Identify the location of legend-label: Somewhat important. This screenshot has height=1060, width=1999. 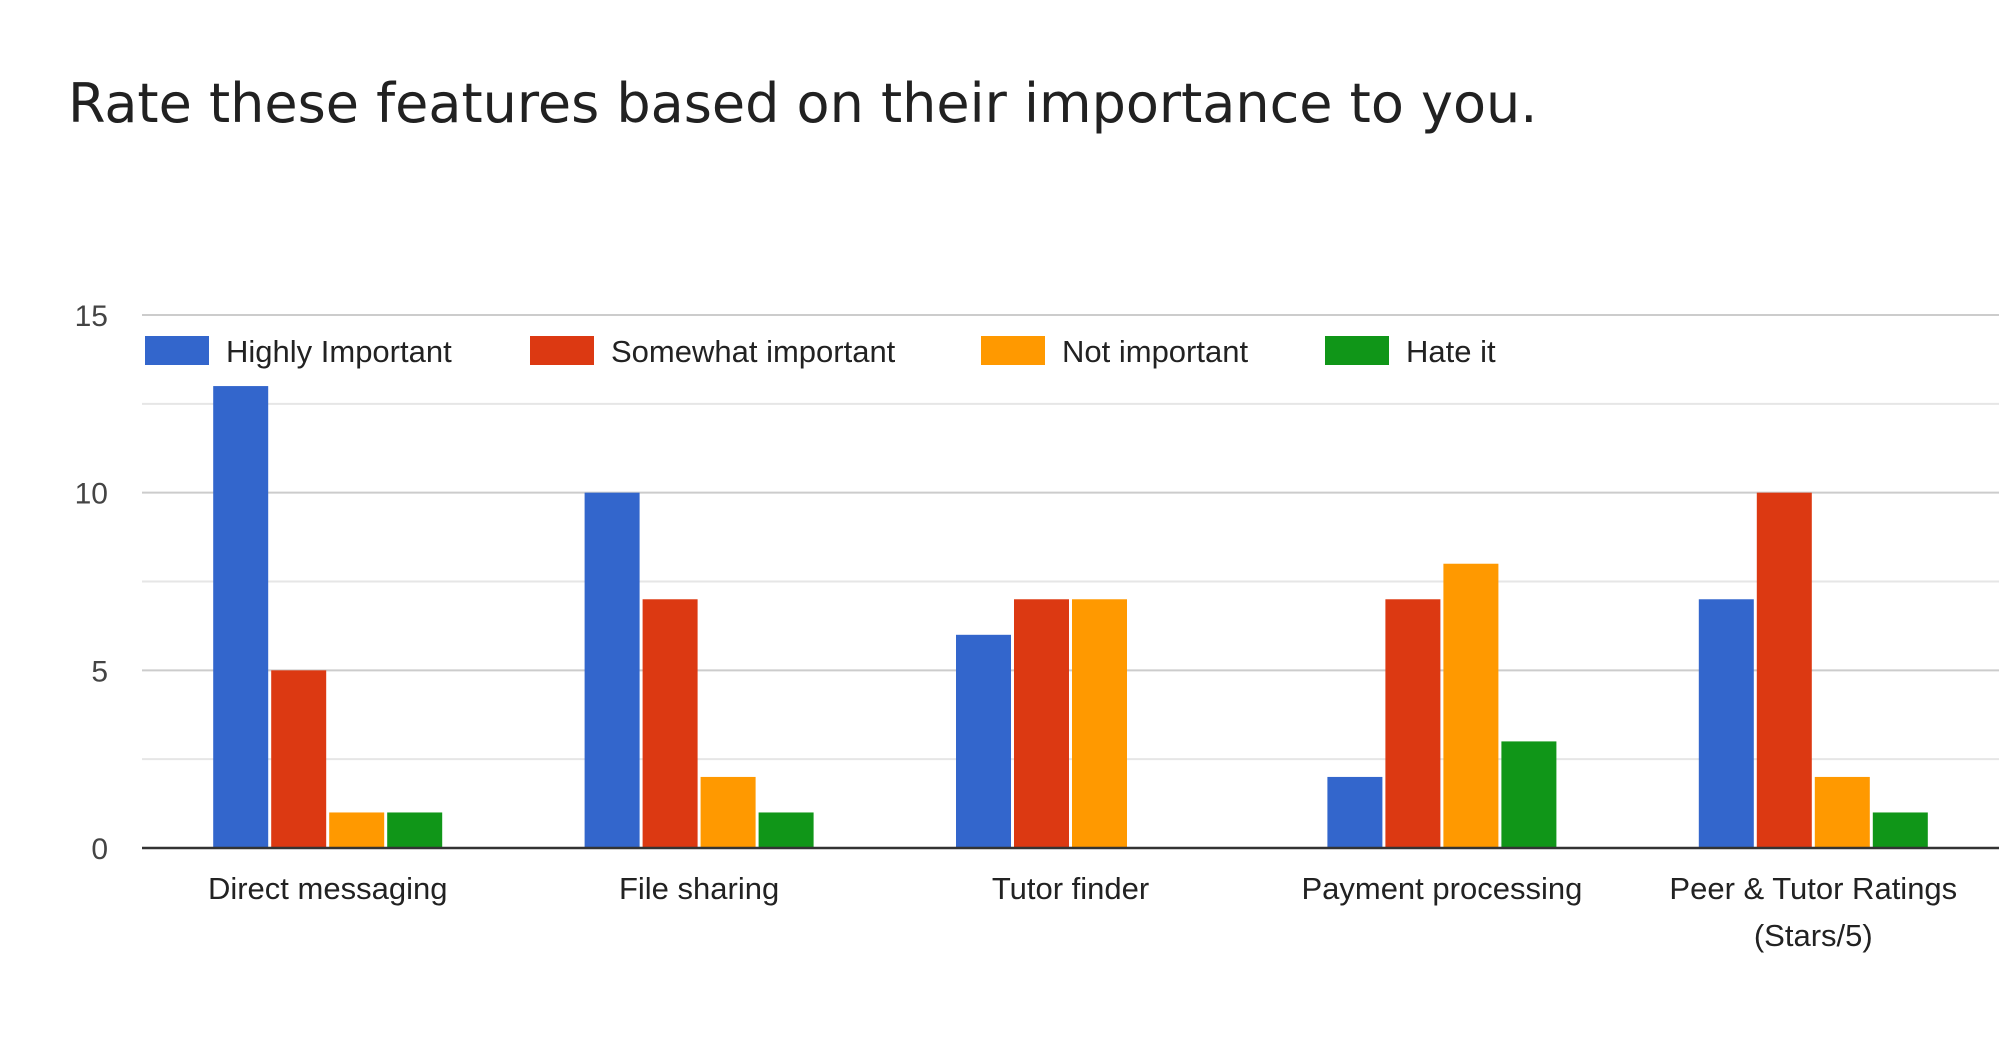
(753, 351).